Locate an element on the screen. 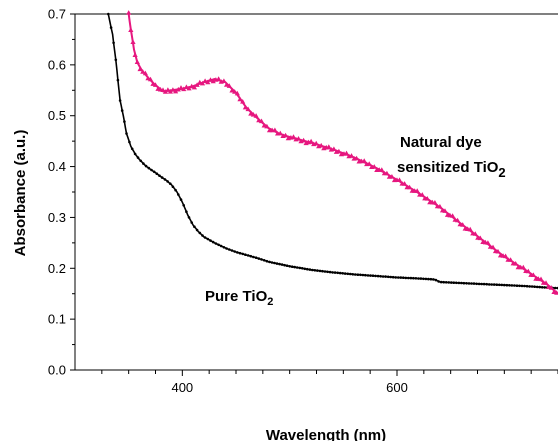 The width and height of the screenshot is (558, 441). annotation-dye-line1: Natural dye is located at coordinates (441, 142).